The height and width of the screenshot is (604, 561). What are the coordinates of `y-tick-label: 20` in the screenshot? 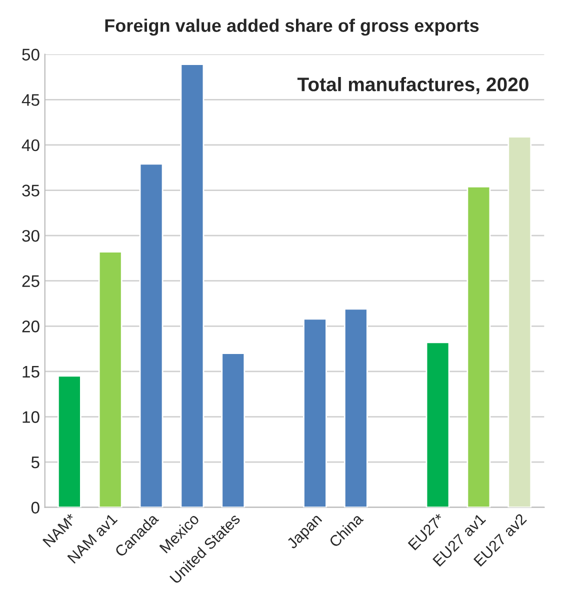 It's located at (31, 326).